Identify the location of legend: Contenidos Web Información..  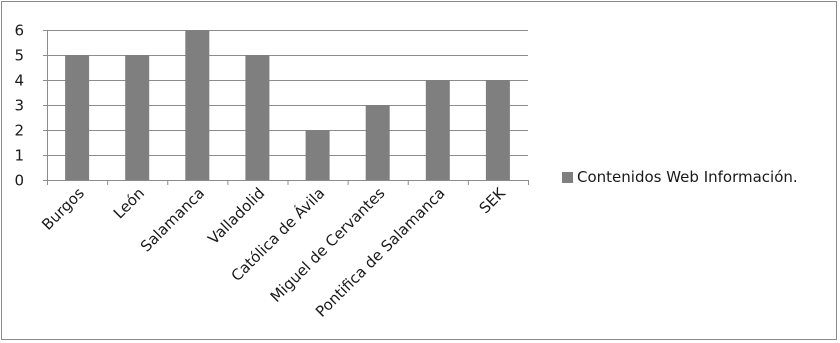
(680, 177).